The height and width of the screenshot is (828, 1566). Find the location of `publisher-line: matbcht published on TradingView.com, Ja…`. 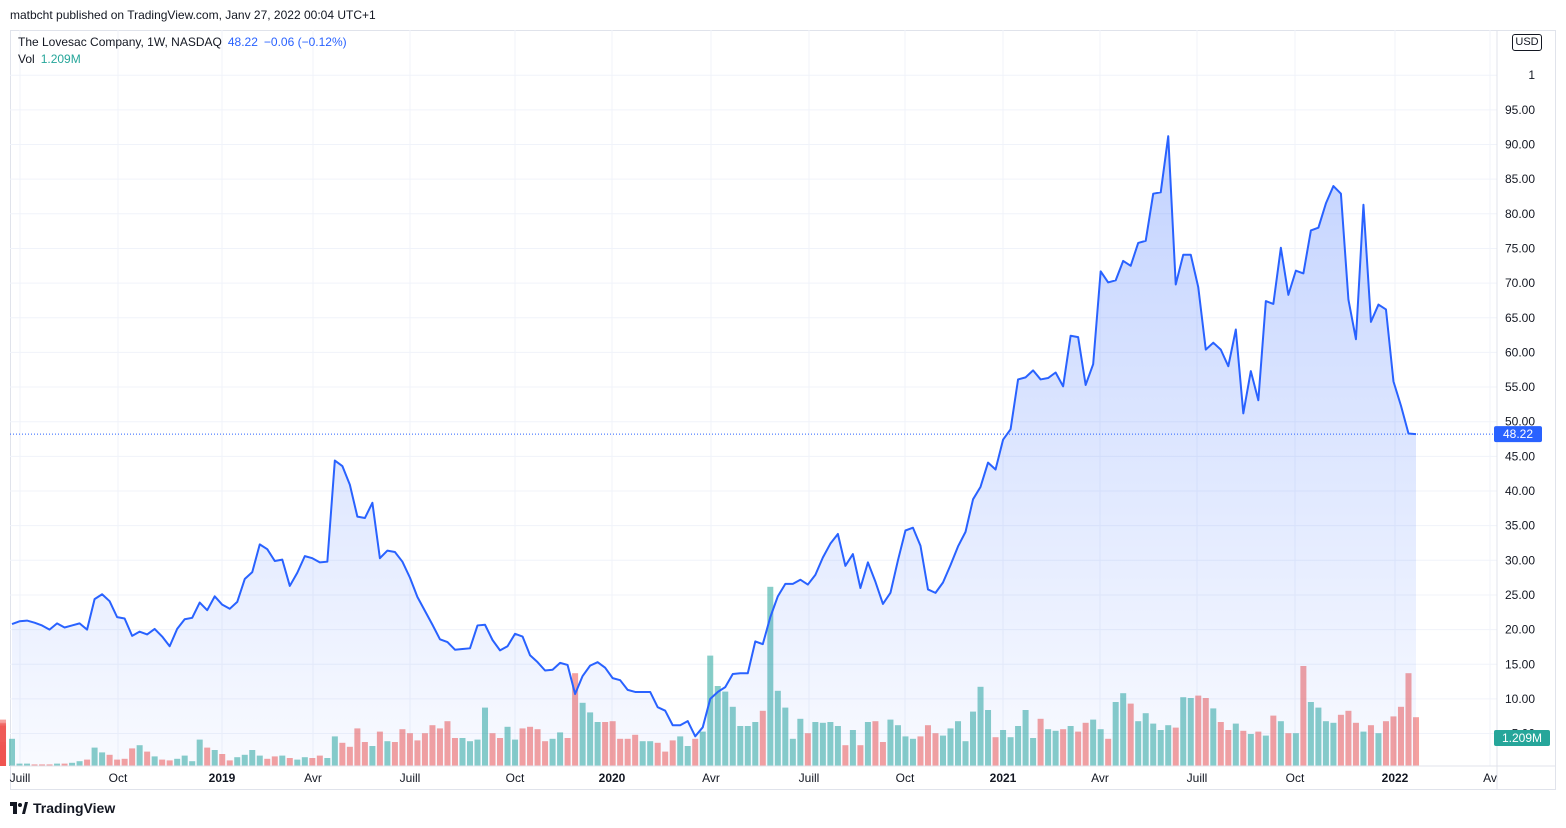

publisher-line: matbcht published on TradingView.com, Ja… is located at coordinates (193, 15).